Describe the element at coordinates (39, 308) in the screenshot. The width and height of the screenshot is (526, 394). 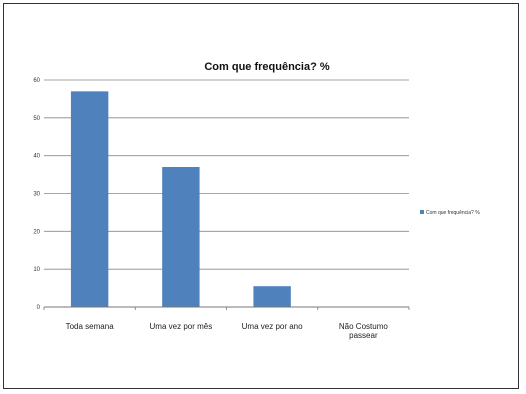
I see `y-tick-label: 0` at that location.